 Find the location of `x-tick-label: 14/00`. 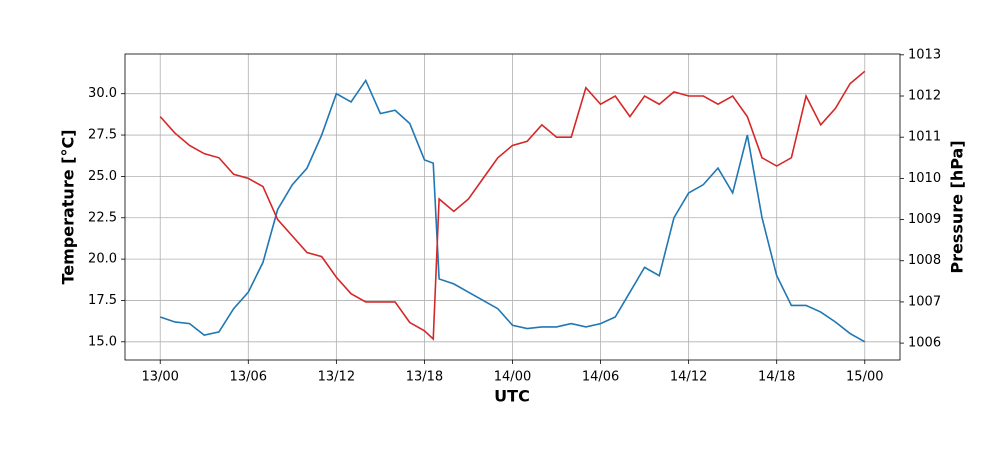

x-tick-label: 14/00 is located at coordinates (512, 377).